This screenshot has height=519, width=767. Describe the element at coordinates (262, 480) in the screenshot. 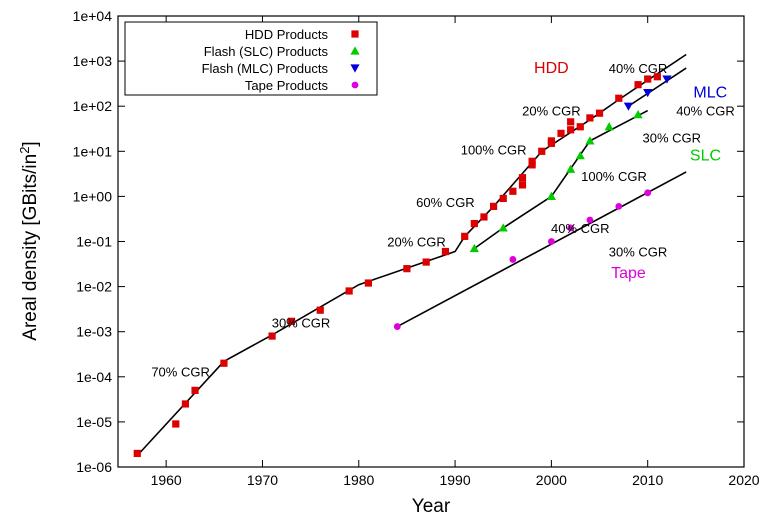

I see `x-tick-label: 1970` at that location.